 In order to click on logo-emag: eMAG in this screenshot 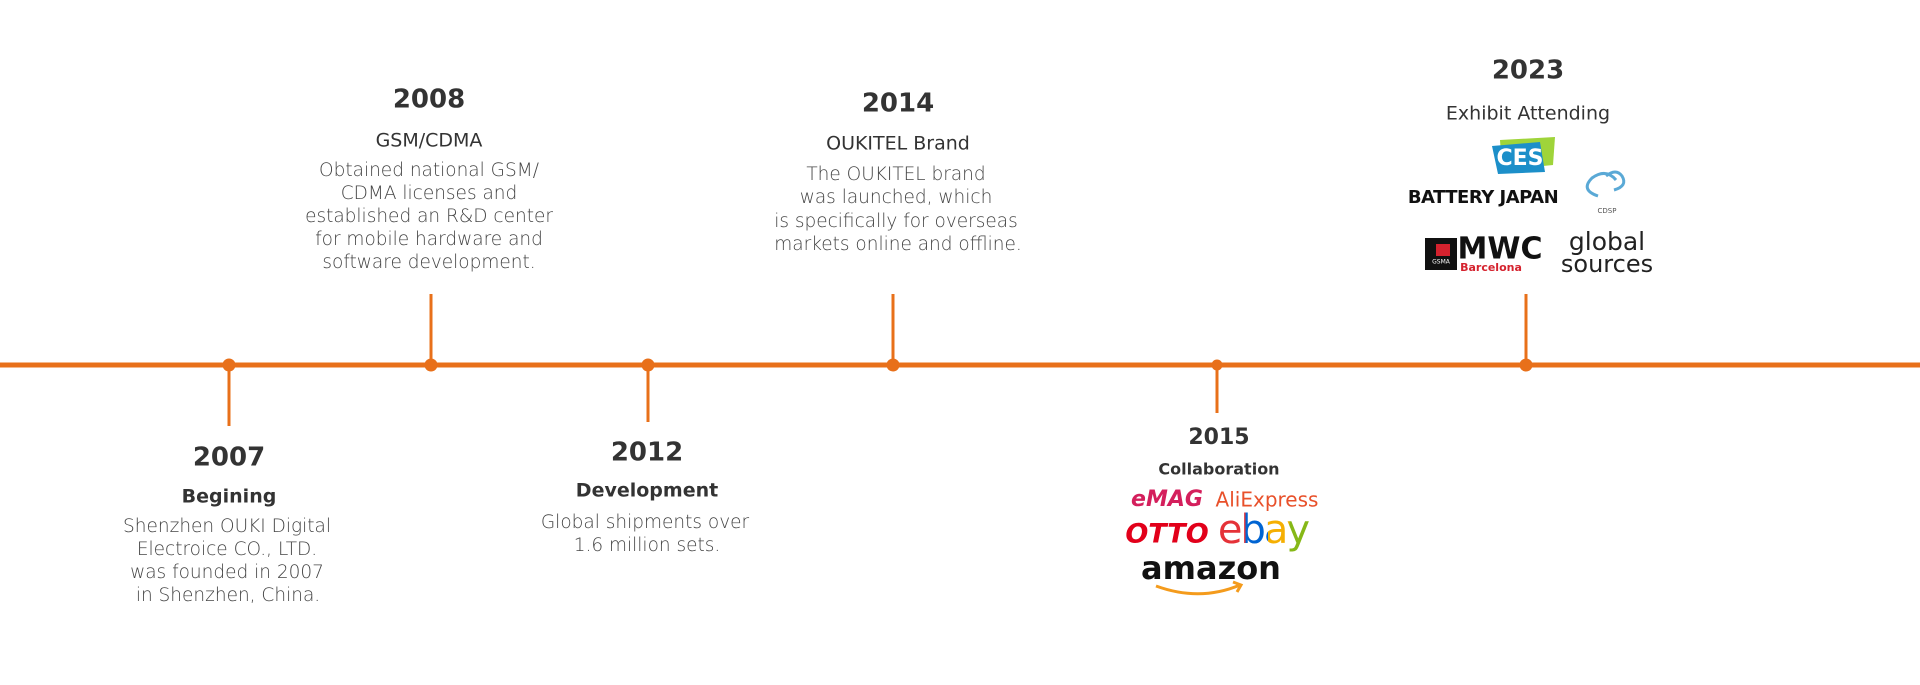, I will do `click(1167, 499)`.